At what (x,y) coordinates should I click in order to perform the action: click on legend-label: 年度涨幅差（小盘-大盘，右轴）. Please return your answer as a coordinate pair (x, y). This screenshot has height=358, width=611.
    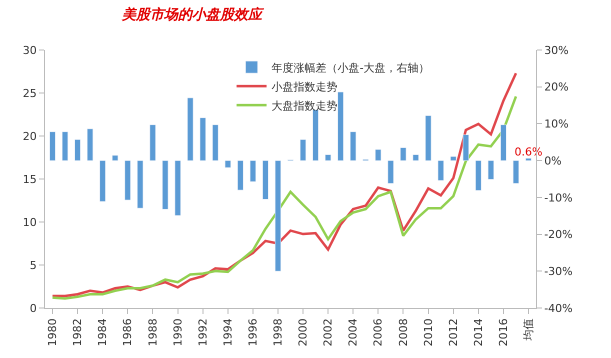
    Looking at the image, I should click on (351, 67).